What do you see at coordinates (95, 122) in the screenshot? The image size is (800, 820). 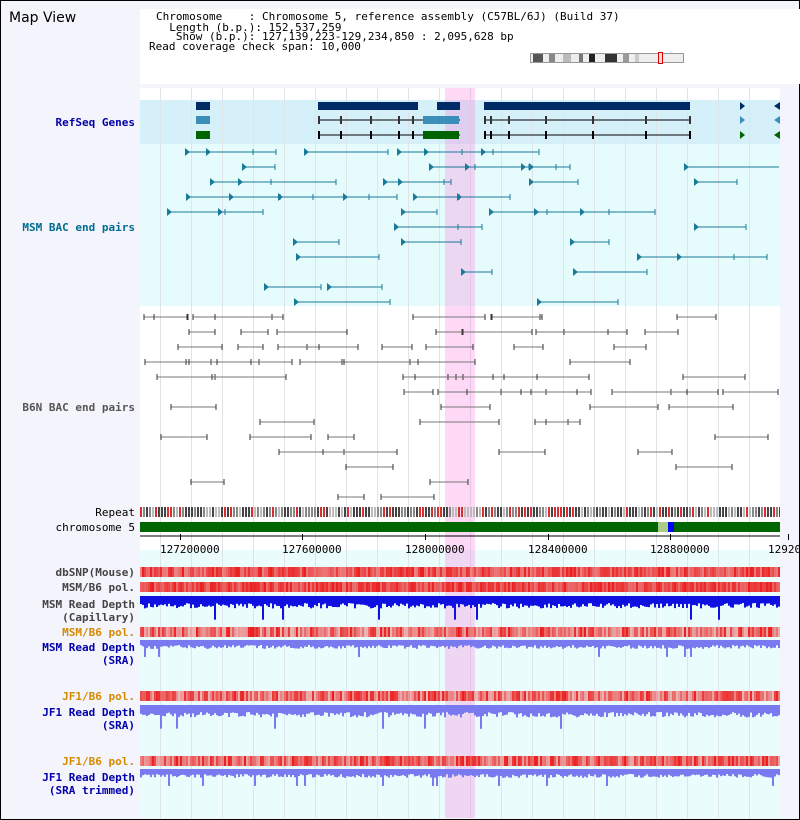 I see `track-label-refseq: RefSeq Genes` at bounding box center [95, 122].